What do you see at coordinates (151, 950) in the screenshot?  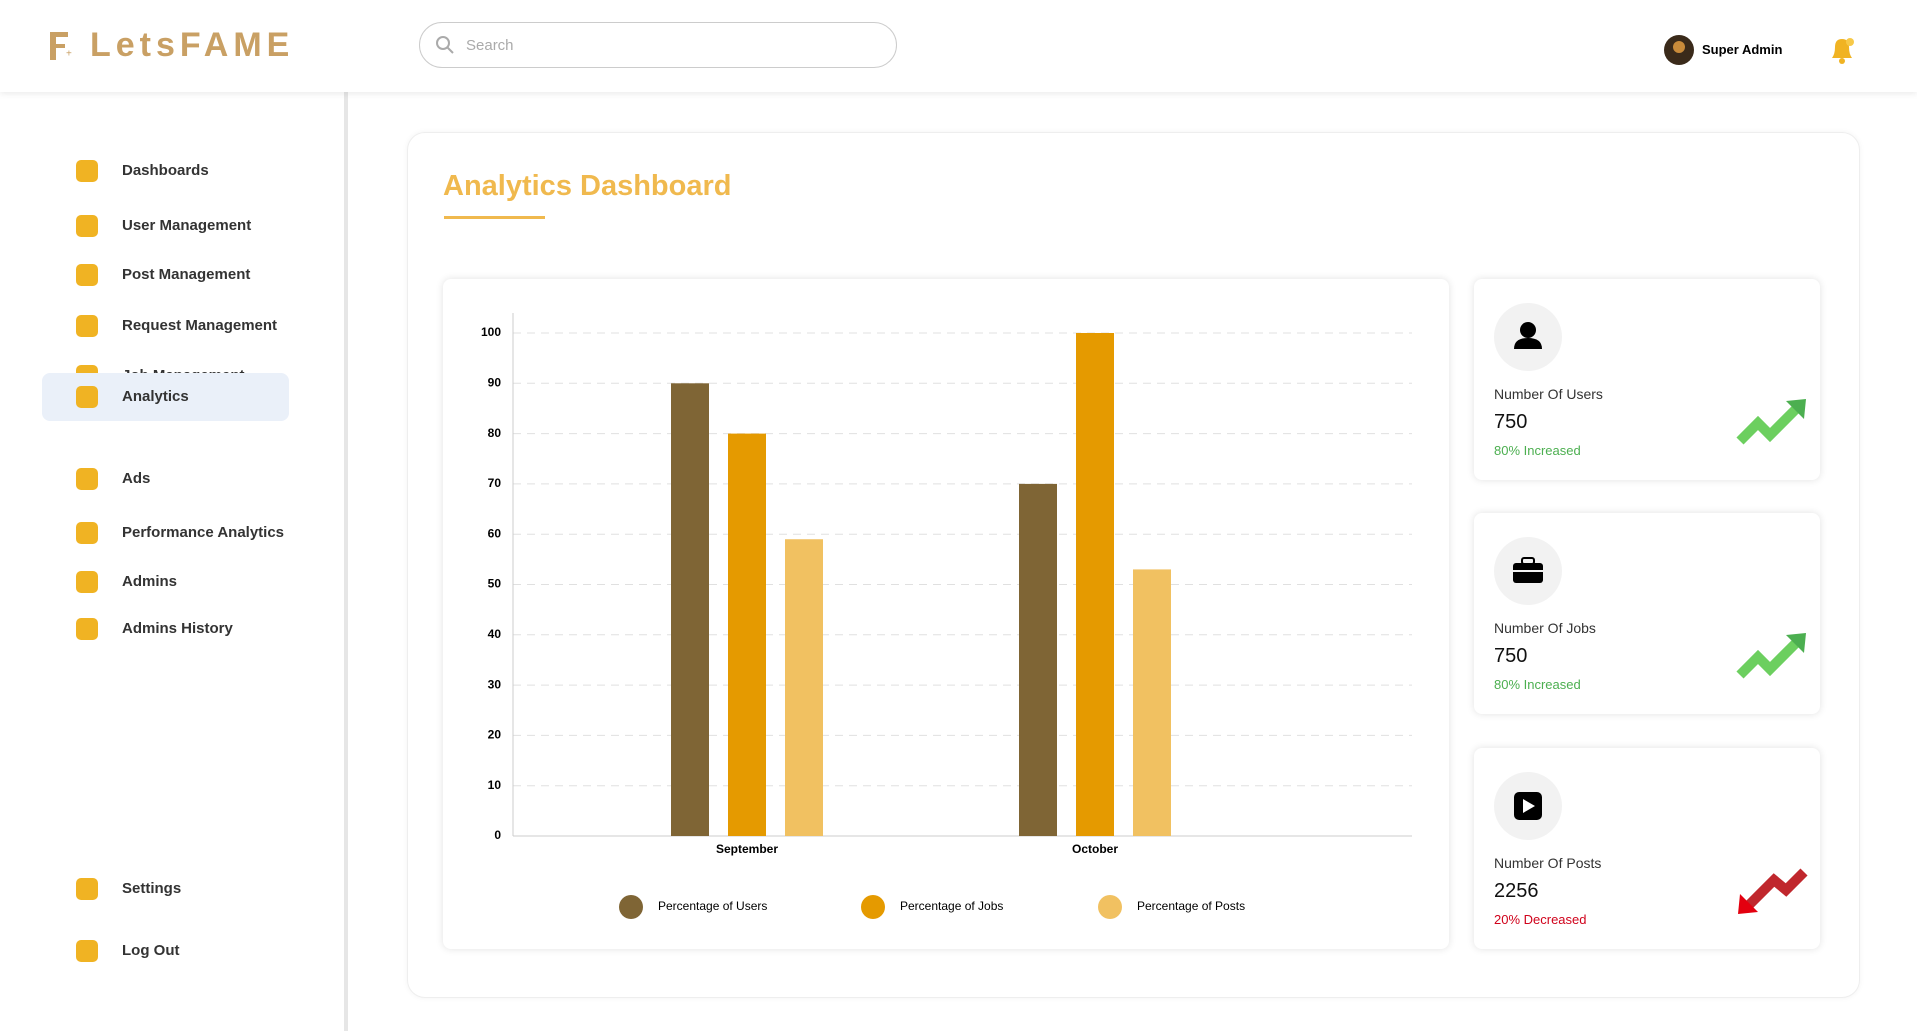 I see `nav-label: Log Out` at bounding box center [151, 950].